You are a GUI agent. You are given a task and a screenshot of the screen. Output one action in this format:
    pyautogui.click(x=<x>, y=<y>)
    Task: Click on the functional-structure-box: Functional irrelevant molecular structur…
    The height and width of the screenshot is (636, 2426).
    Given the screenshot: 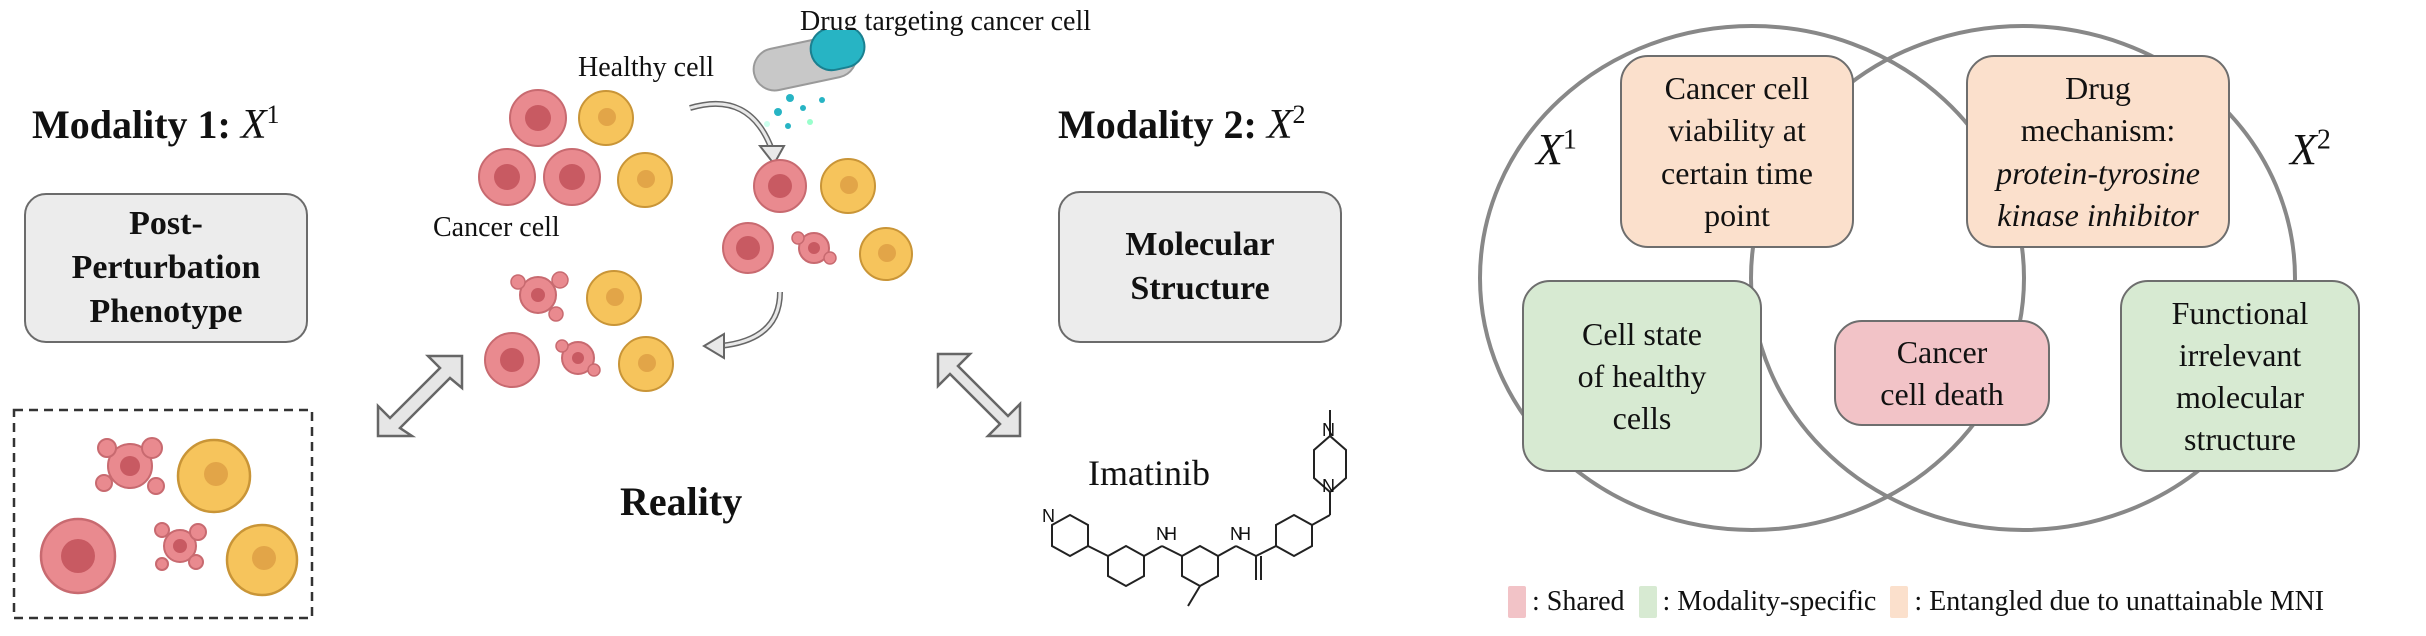 What is the action you would take?
    pyautogui.click(x=2240, y=376)
    